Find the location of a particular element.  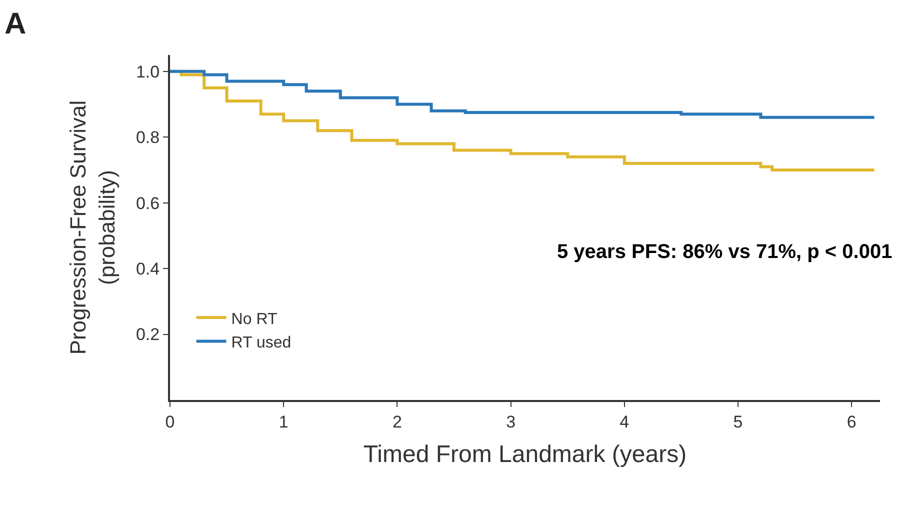

x-tick-label: 1 is located at coordinates (283, 422).